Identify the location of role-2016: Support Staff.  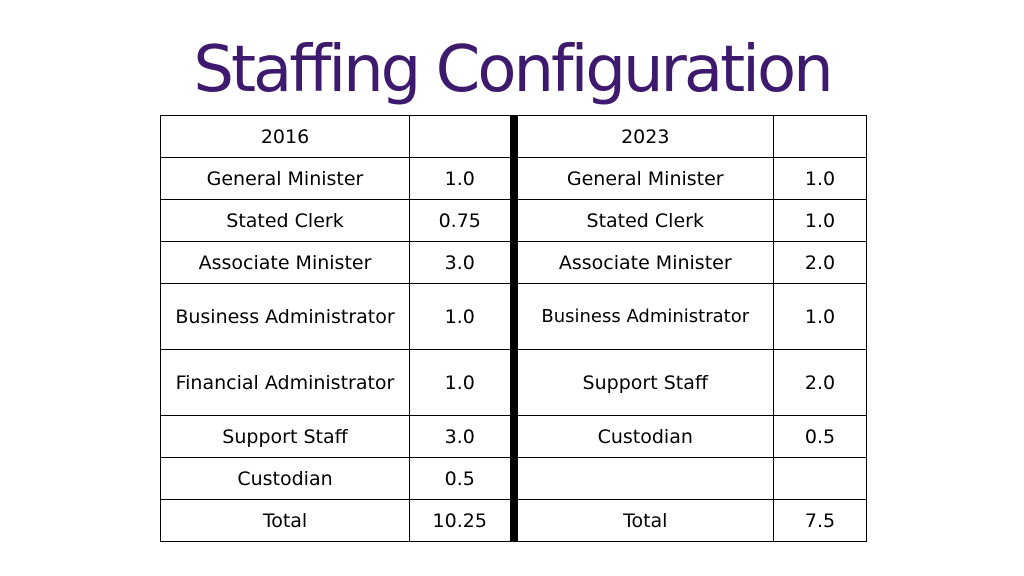
(285, 436).